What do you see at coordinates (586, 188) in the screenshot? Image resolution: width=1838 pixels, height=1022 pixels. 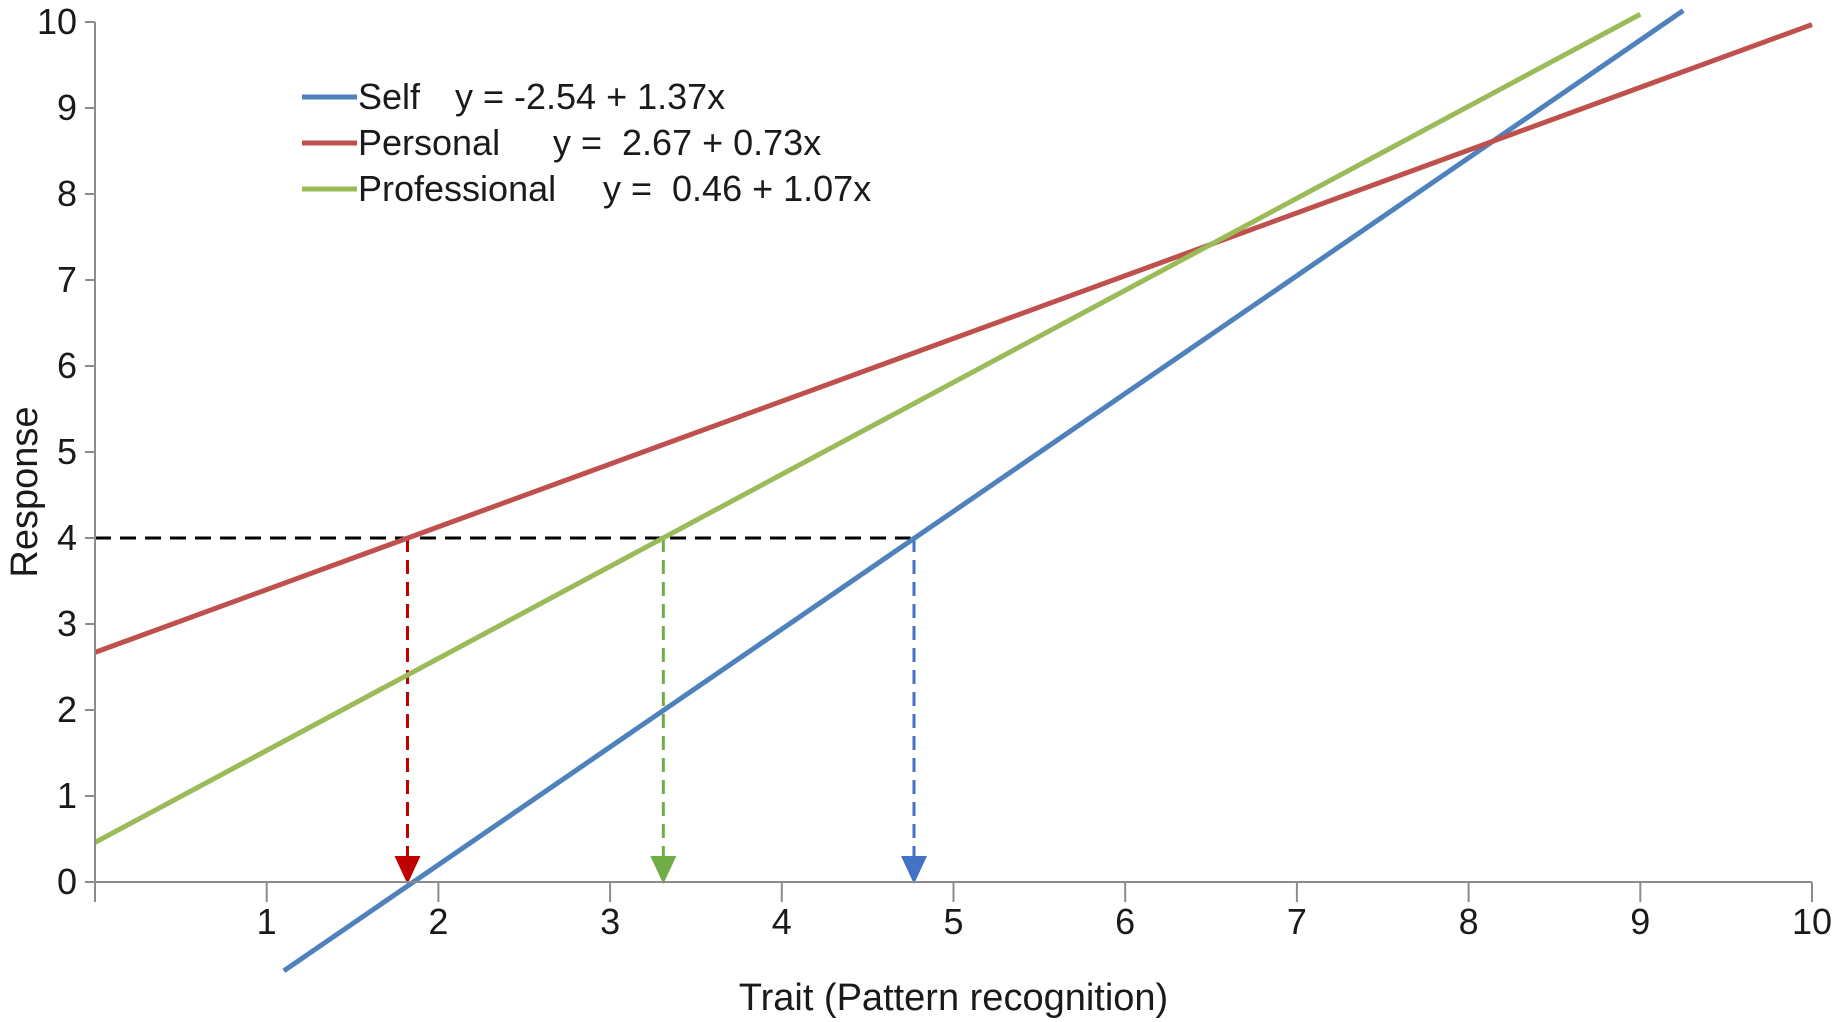 I see `legend-entry: Professional y = 0.46 + 1.07x` at bounding box center [586, 188].